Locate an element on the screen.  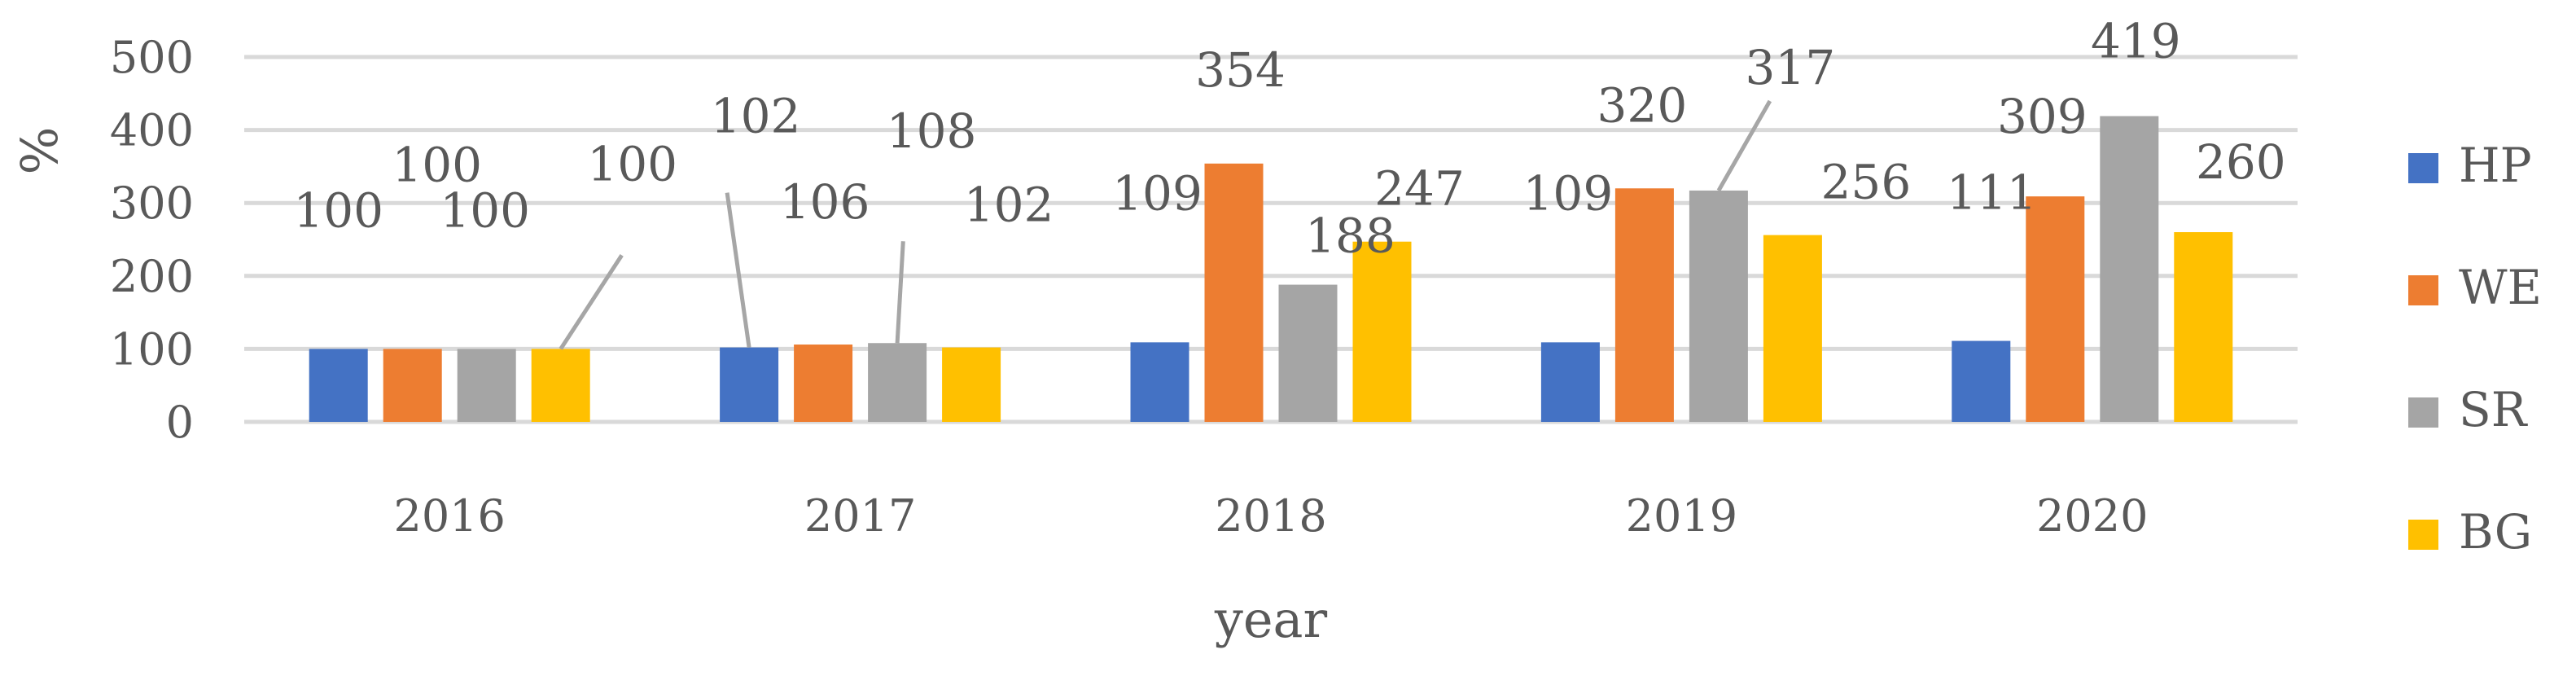
bar-we-2016 is located at coordinates (412, 385).